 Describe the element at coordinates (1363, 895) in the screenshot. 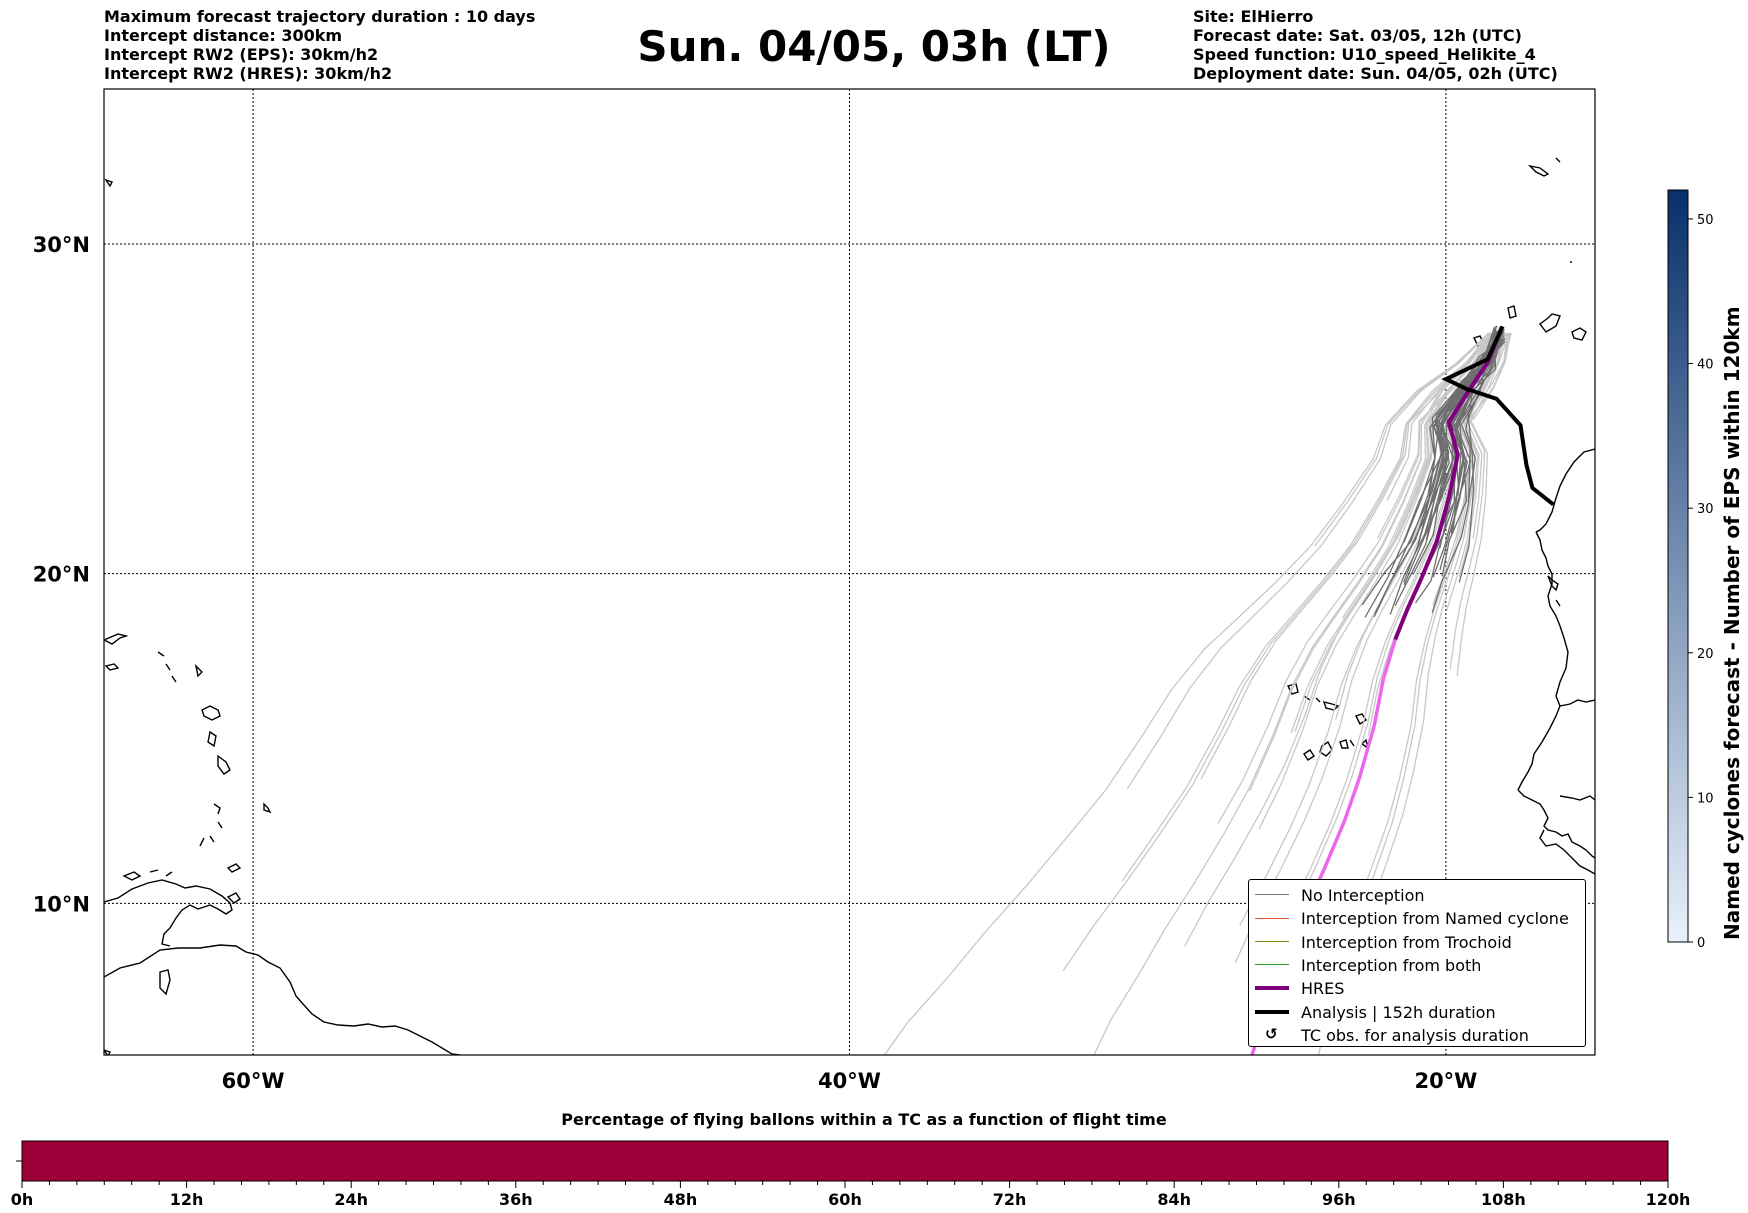

I see `legend-label: No Interception` at that location.